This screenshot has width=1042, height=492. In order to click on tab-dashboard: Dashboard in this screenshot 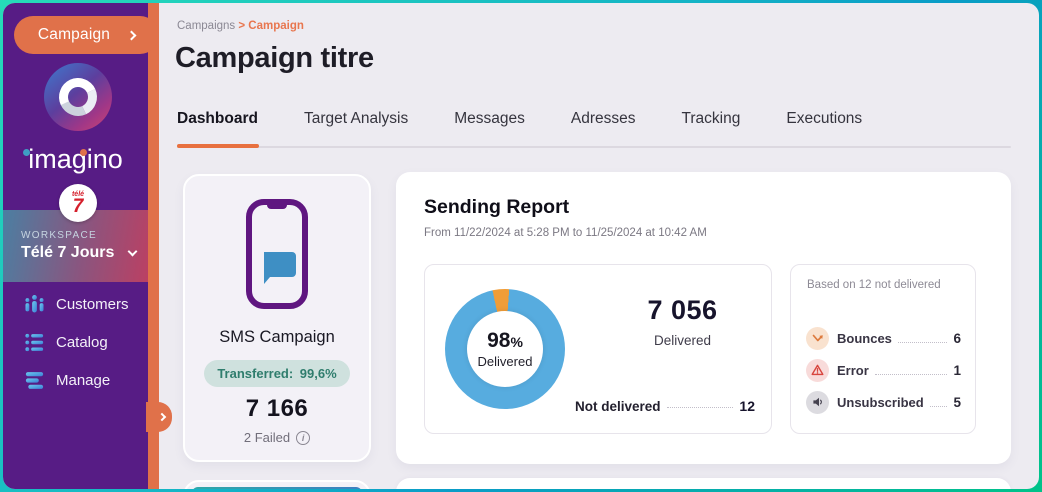, I will do `click(217, 118)`.